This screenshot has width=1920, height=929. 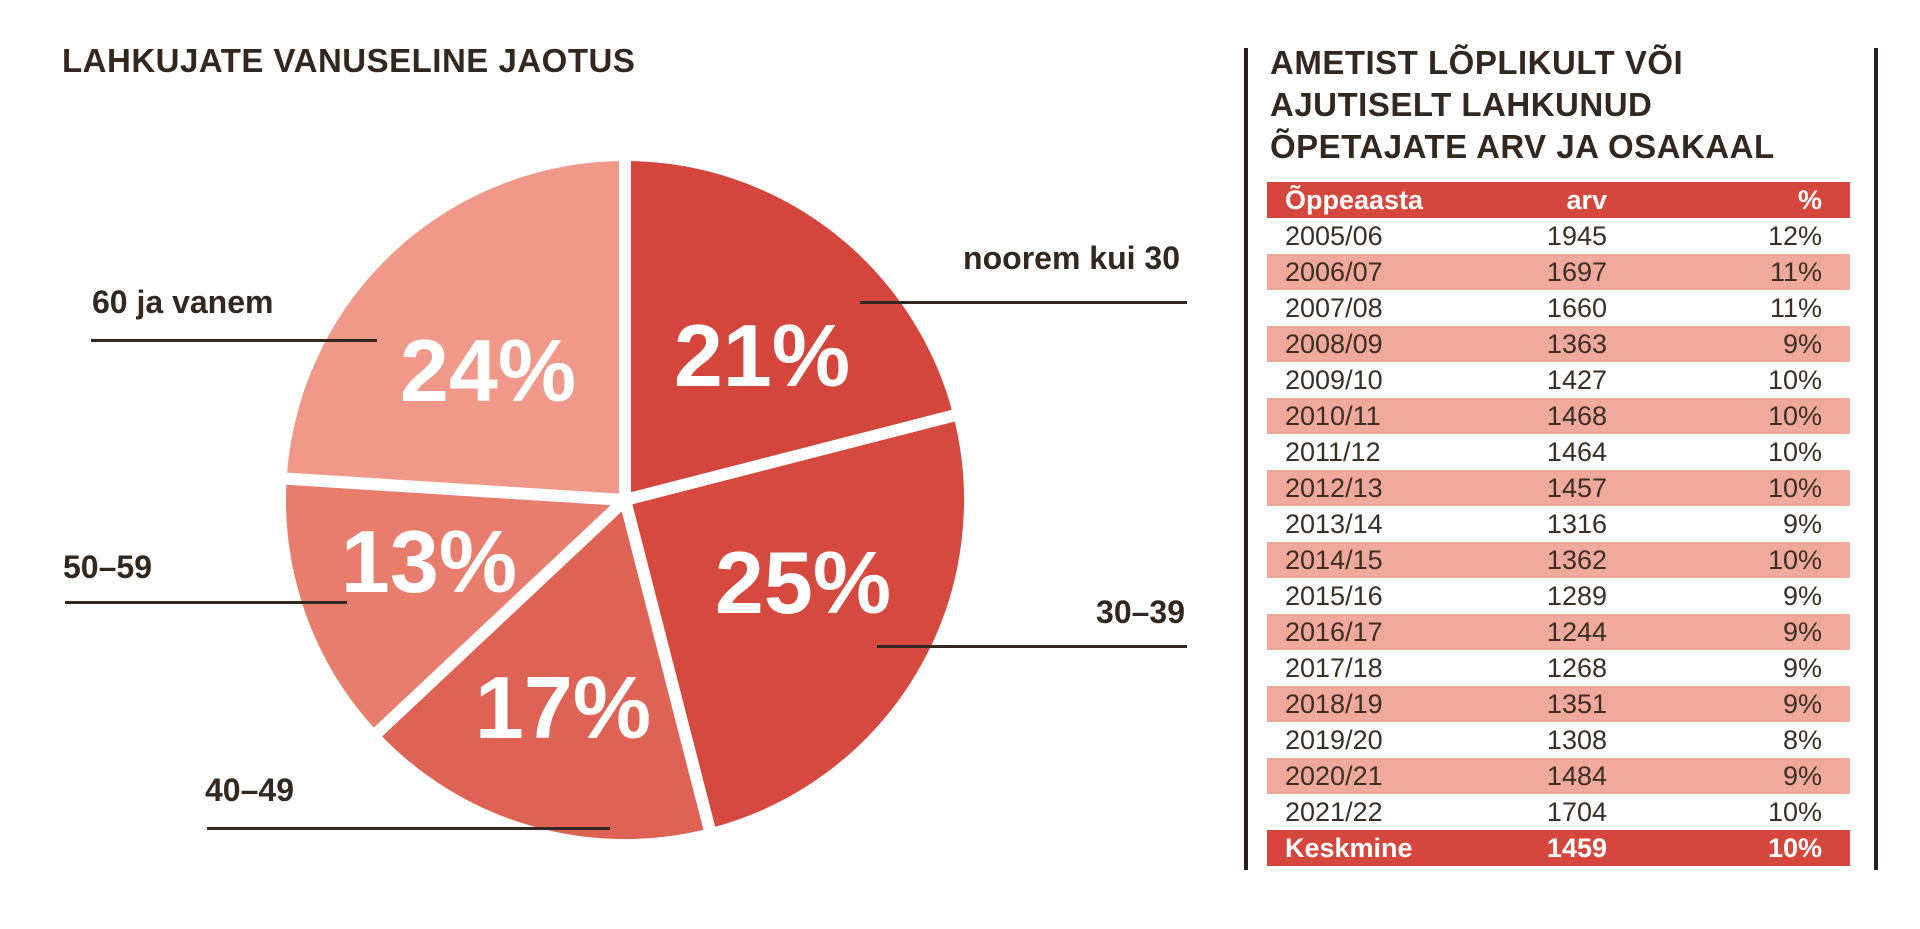 I want to click on year-cell: 2017/18, so click(x=1334, y=668).